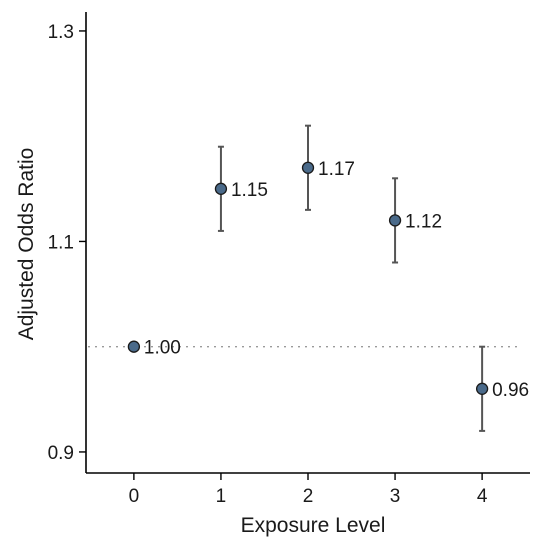 This screenshot has width=549, height=550. Describe the element at coordinates (61, 453) in the screenshot. I see `y-tick-label: 0.9` at that location.